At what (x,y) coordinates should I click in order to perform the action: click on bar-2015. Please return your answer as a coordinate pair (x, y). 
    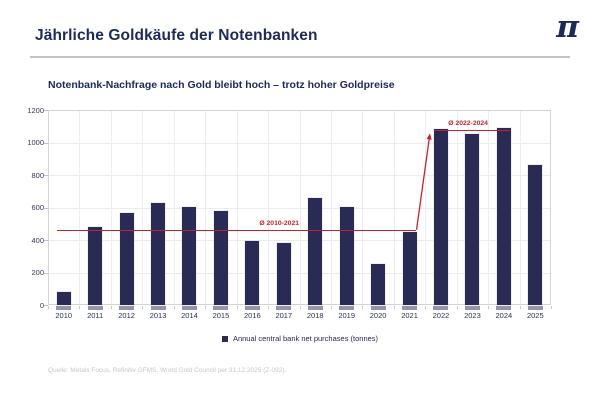
    Looking at the image, I should click on (220, 257).